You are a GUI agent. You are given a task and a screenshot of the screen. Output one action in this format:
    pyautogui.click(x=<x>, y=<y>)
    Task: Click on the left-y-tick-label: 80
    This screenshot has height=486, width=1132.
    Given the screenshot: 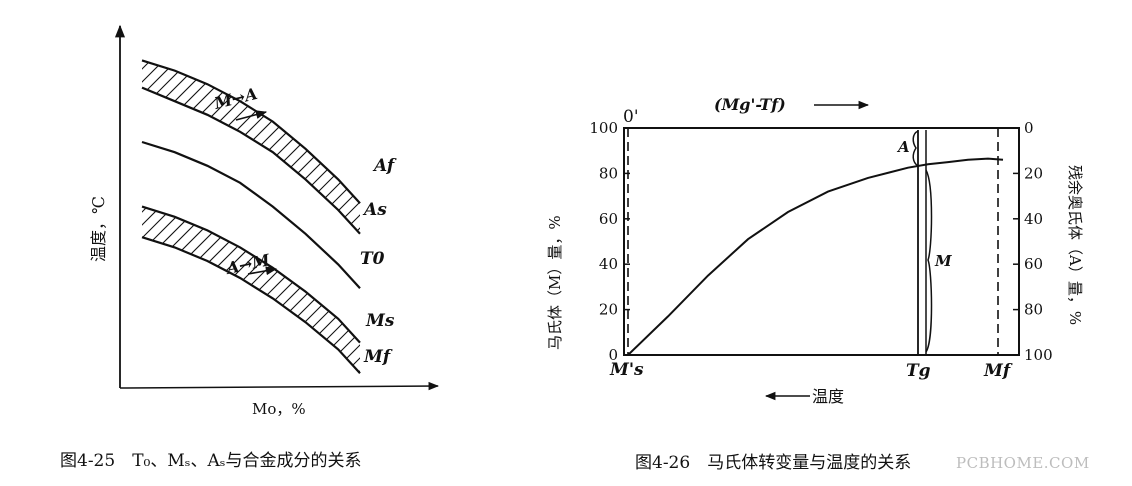 What is the action you would take?
    pyautogui.click(x=608, y=173)
    